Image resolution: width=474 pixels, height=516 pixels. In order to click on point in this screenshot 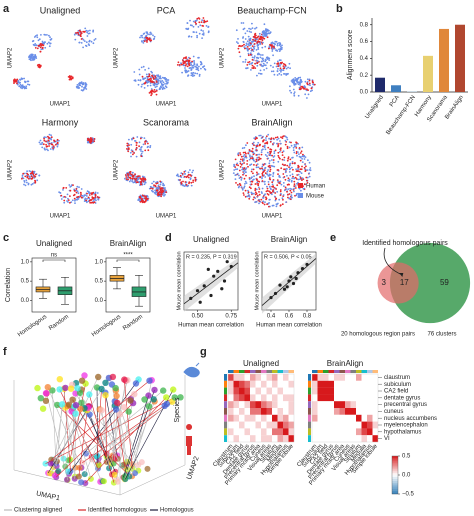, I will do `click(231, 266)`.